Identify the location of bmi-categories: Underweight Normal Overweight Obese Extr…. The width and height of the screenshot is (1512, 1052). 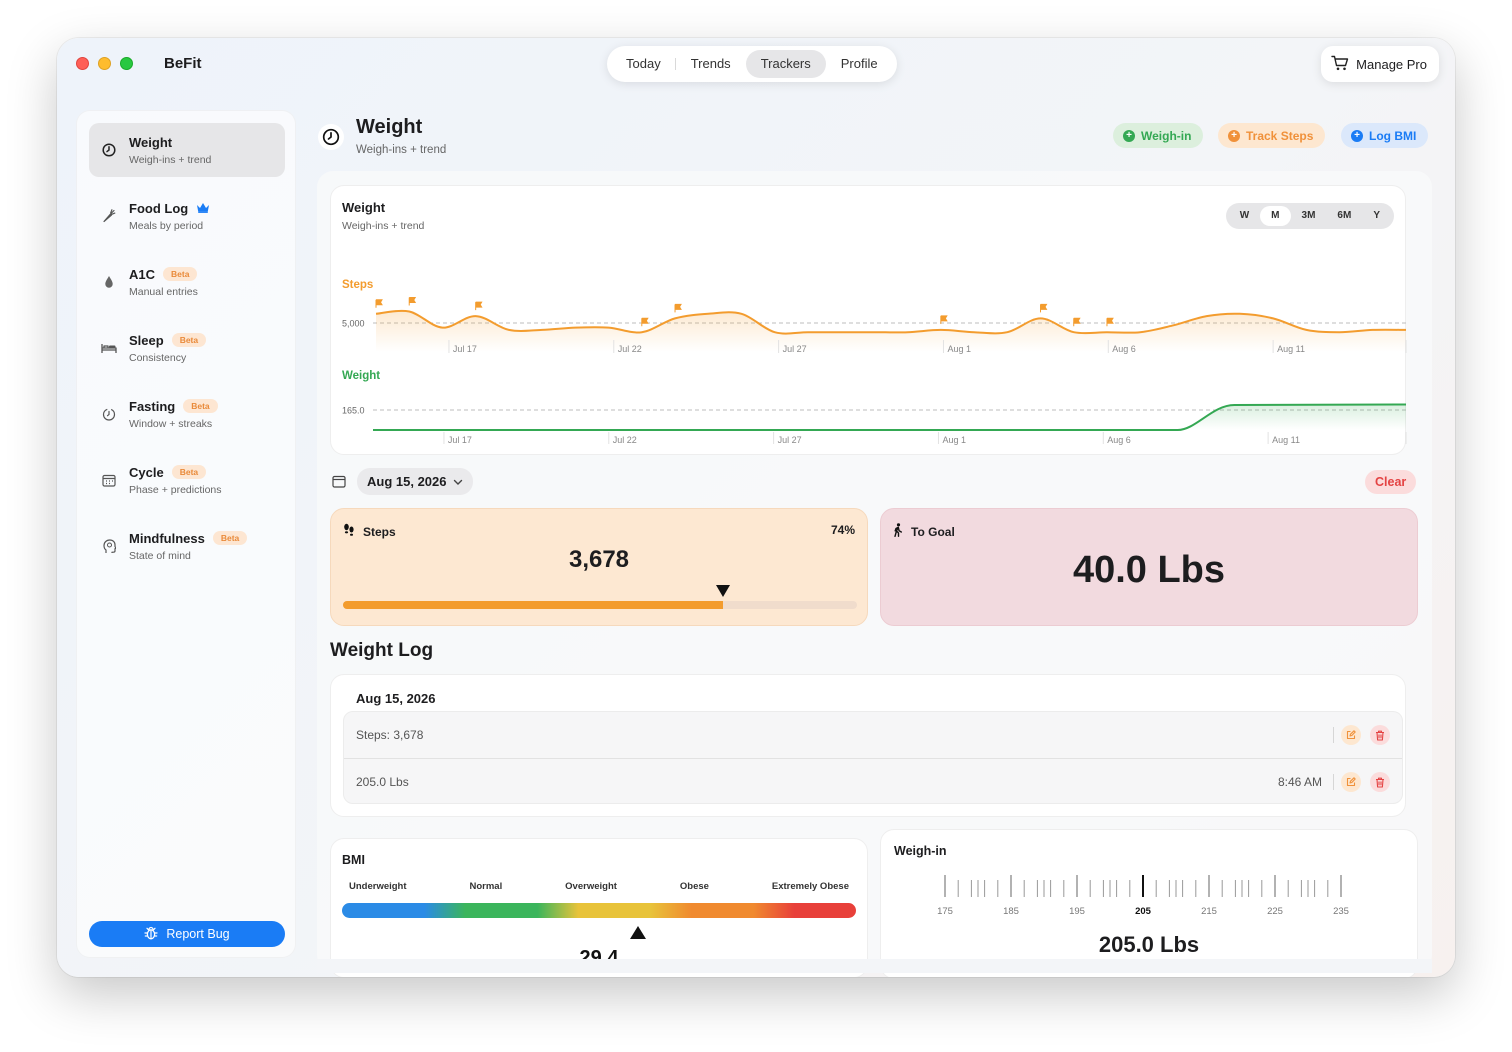
(599, 886).